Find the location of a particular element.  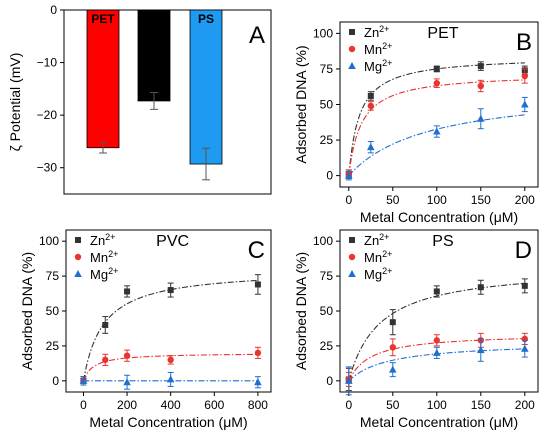

panel-d-letter: D is located at coordinates (523, 250).